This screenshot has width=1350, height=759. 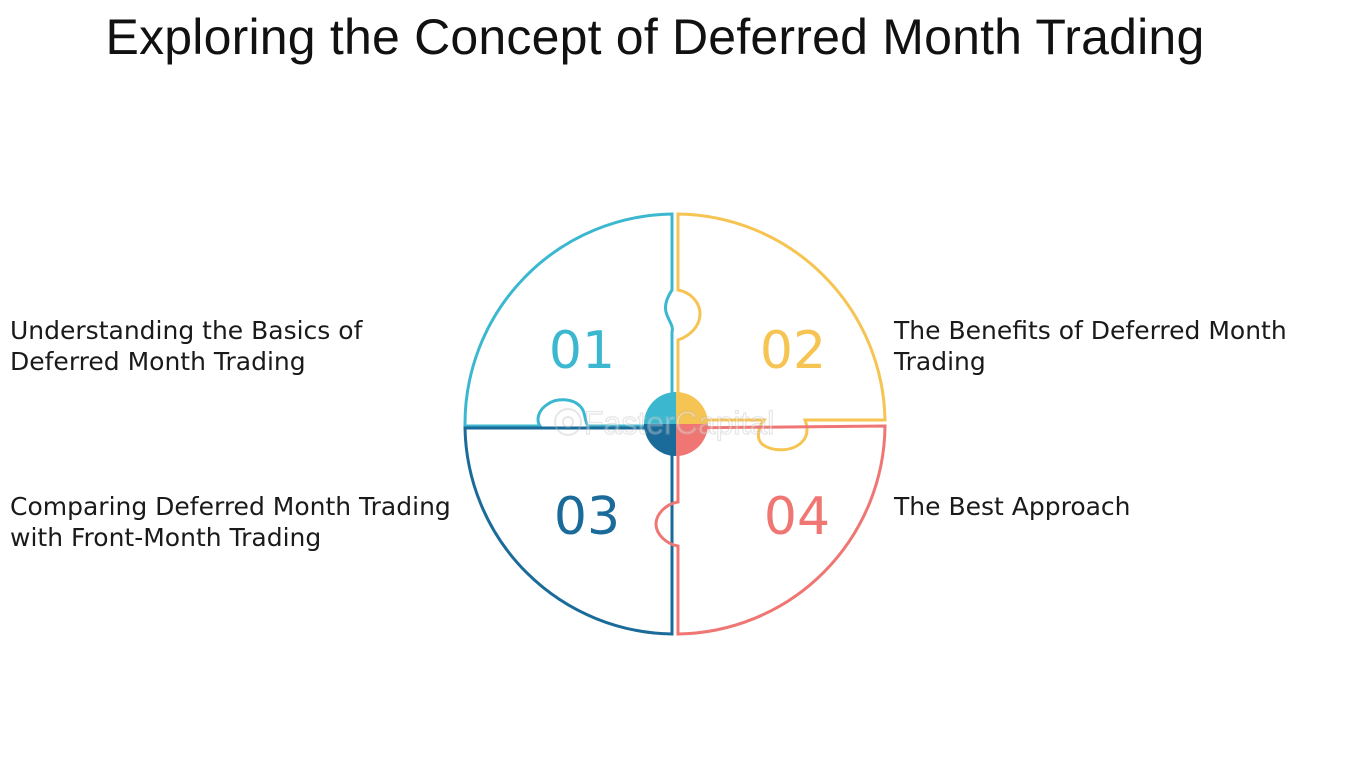 What do you see at coordinates (230, 506) in the screenshot?
I see `piece-3-label-line-1: Comparing Deferred Month Trading` at bounding box center [230, 506].